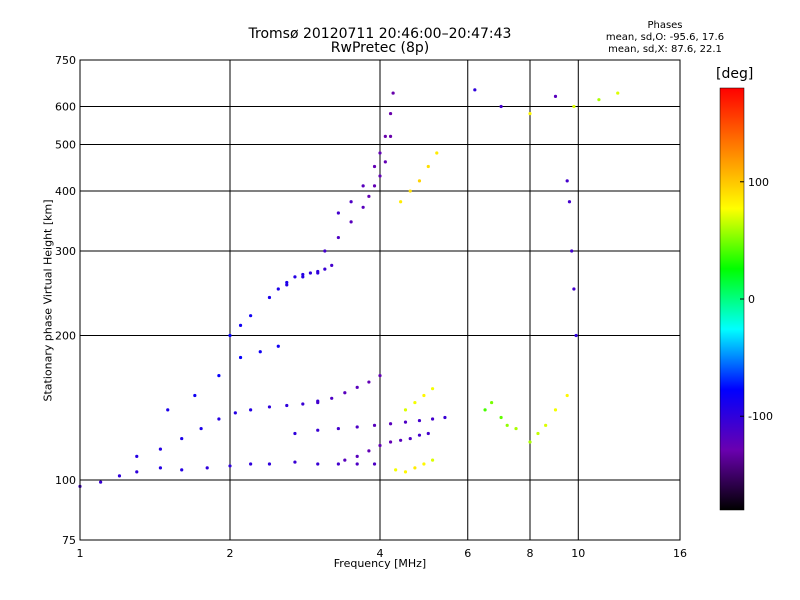 This screenshot has height=600, width=800. Describe the element at coordinates (751, 299) in the screenshot. I see `colorbar-tick-label: 0` at that location.